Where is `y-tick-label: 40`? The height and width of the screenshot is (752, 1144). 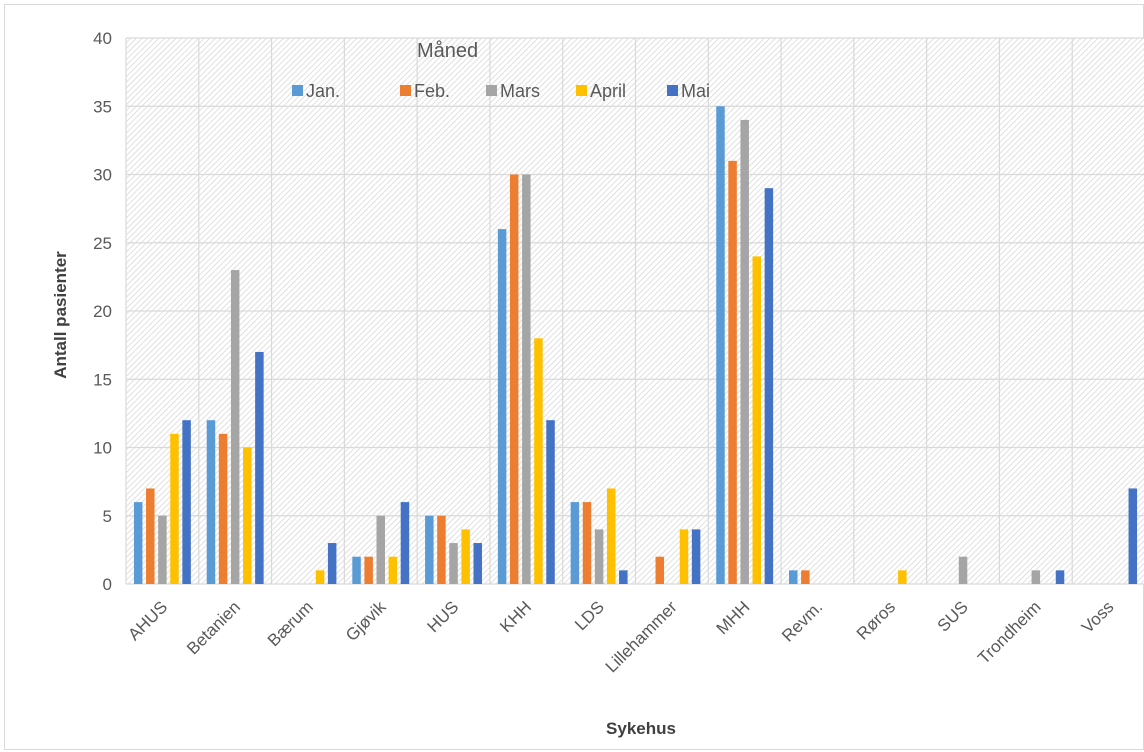 y-tick-label: 40 is located at coordinates (102, 38).